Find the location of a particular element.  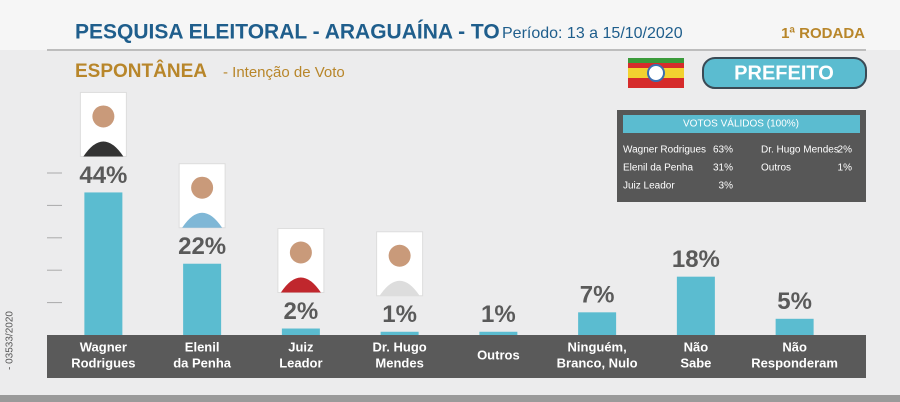

value-label: 7% is located at coordinates (597, 295).